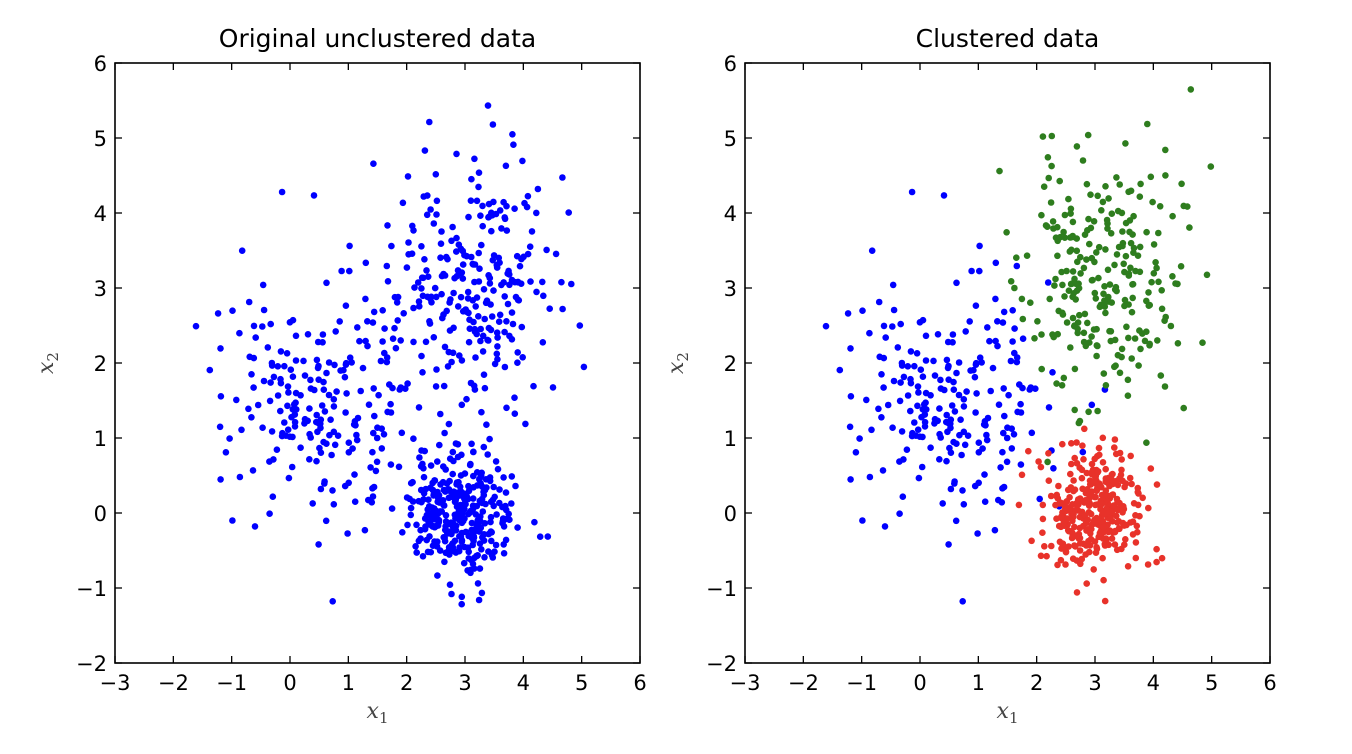  I want to click on y-tick-label: −2, so click(91, 664).